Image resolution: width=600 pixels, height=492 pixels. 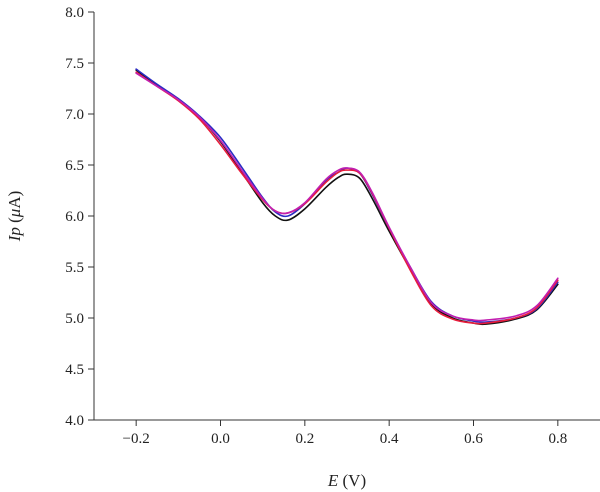 What do you see at coordinates (74, 370) in the screenshot?
I see `y-tick-label: 4.5` at bounding box center [74, 370].